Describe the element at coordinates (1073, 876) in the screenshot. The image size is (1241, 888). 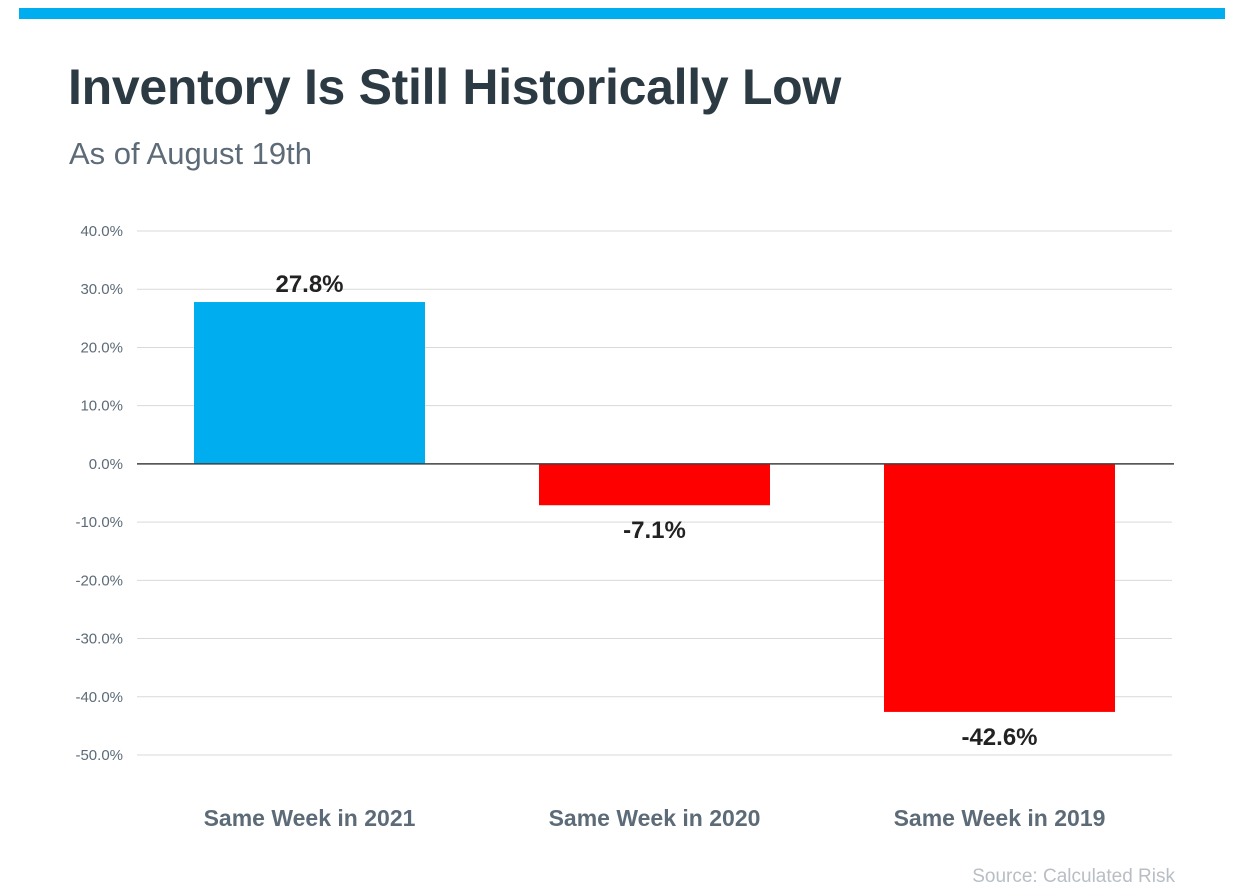
I see `source-note: Source: Calculated Risk` at that location.